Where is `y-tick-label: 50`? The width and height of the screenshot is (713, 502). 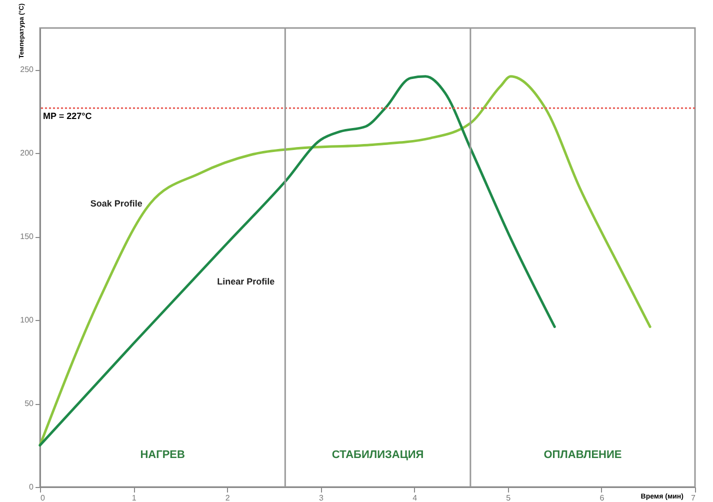
y-tick-label: 50 is located at coordinates (29, 403).